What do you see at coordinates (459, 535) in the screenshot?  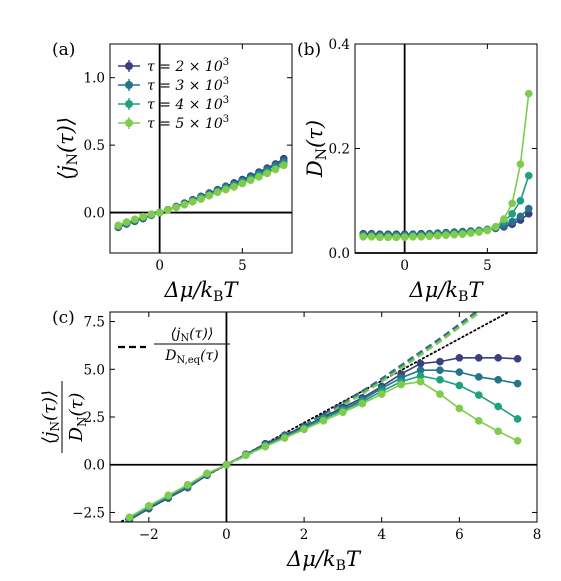 I see `x-tick-label: 6` at bounding box center [459, 535].